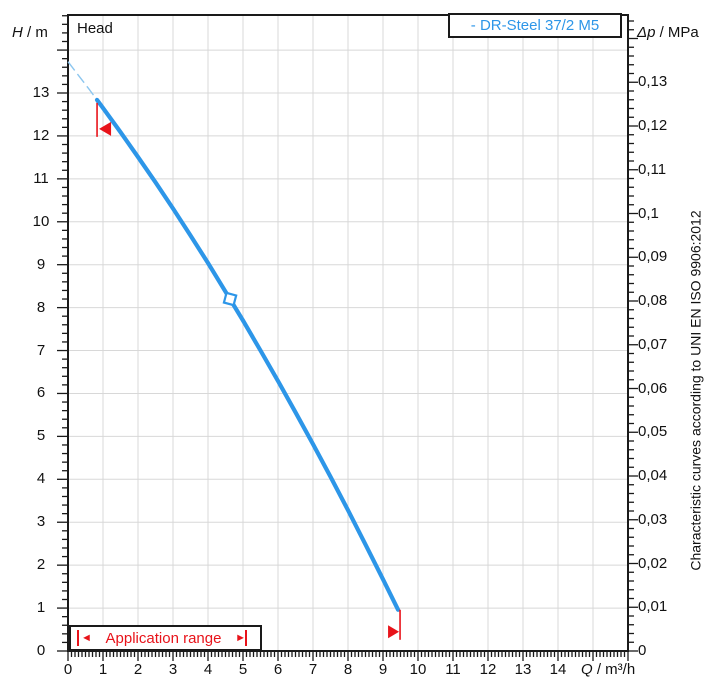 The image size is (719, 700). Describe the element at coordinates (138, 669) in the screenshot. I see `x-tick-label: 2` at that location.